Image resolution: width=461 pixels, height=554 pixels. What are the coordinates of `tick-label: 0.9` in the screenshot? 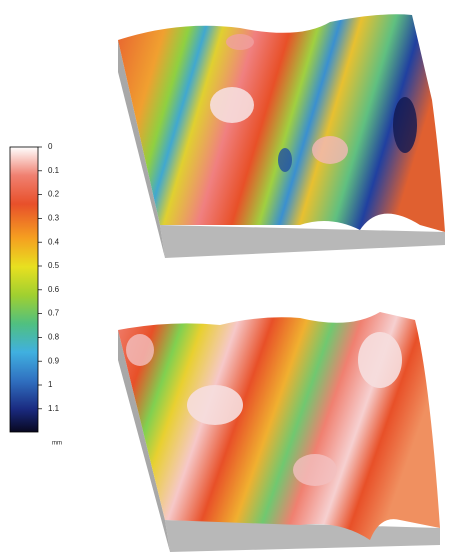 It's located at (54, 360).